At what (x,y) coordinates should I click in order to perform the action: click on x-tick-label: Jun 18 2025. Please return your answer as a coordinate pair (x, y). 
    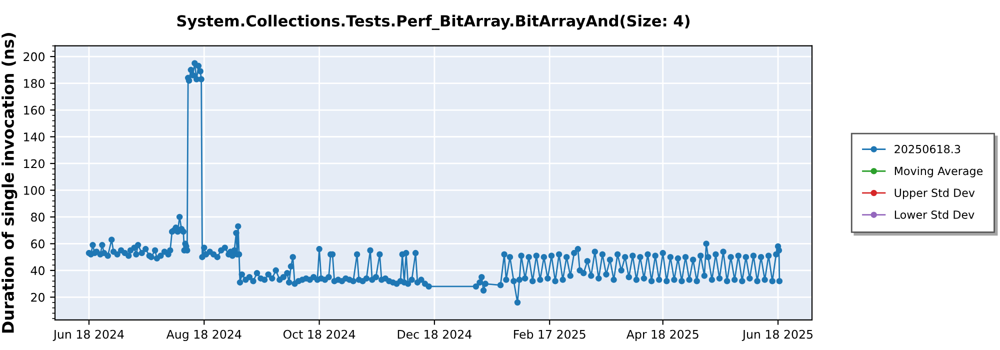
    Looking at the image, I should click on (777, 335).